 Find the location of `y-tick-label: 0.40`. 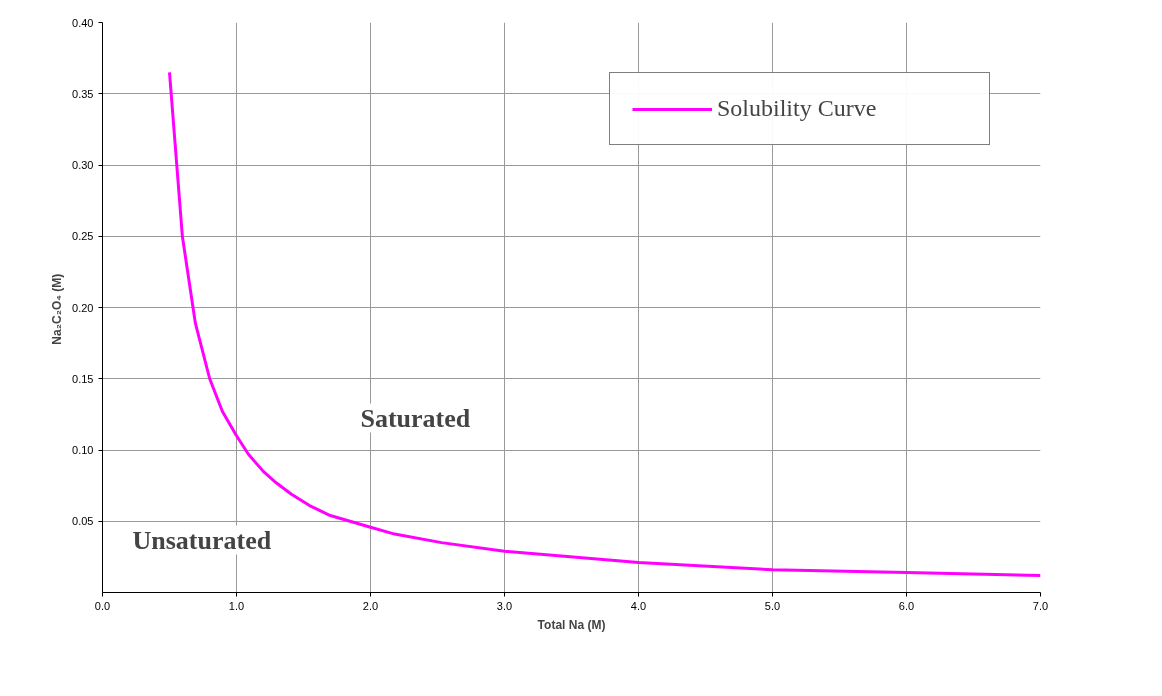

y-tick-label: 0.40 is located at coordinates (83, 22).